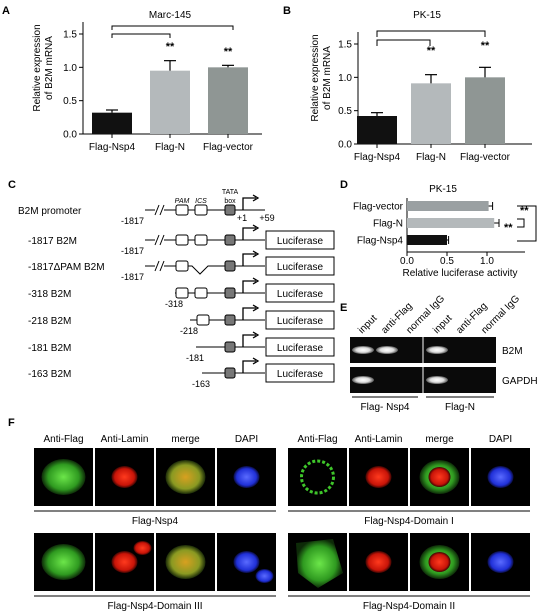  Describe the element at coordinates (228, 52) in the screenshot. I see `chart-a-sig-2: **` at that location.